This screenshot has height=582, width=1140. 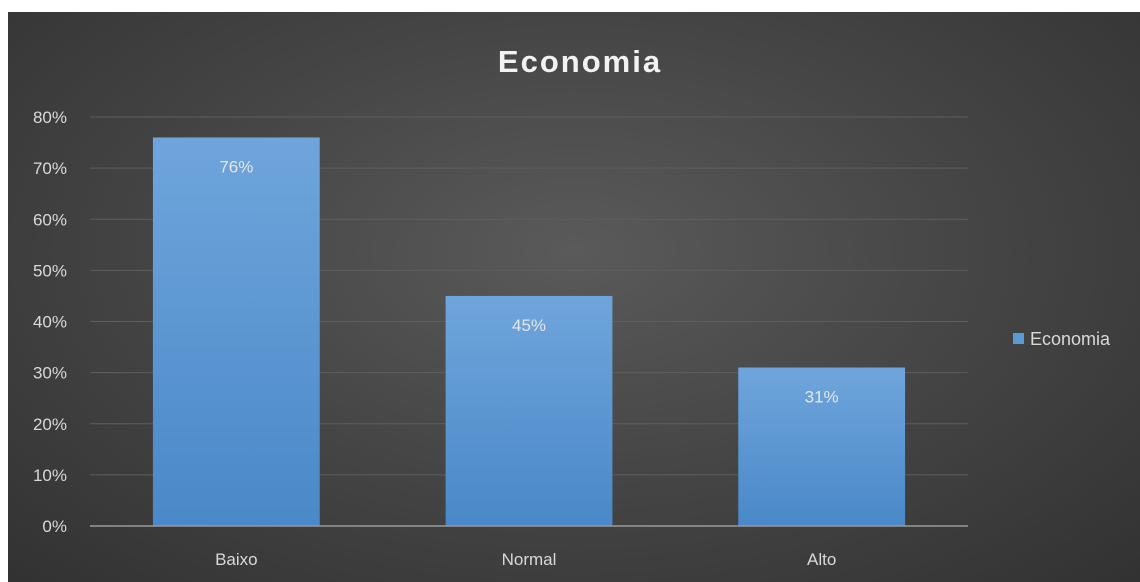 What do you see at coordinates (54, 526) in the screenshot?
I see `y-tick-label: 0%` at bounding box center [54, 526].